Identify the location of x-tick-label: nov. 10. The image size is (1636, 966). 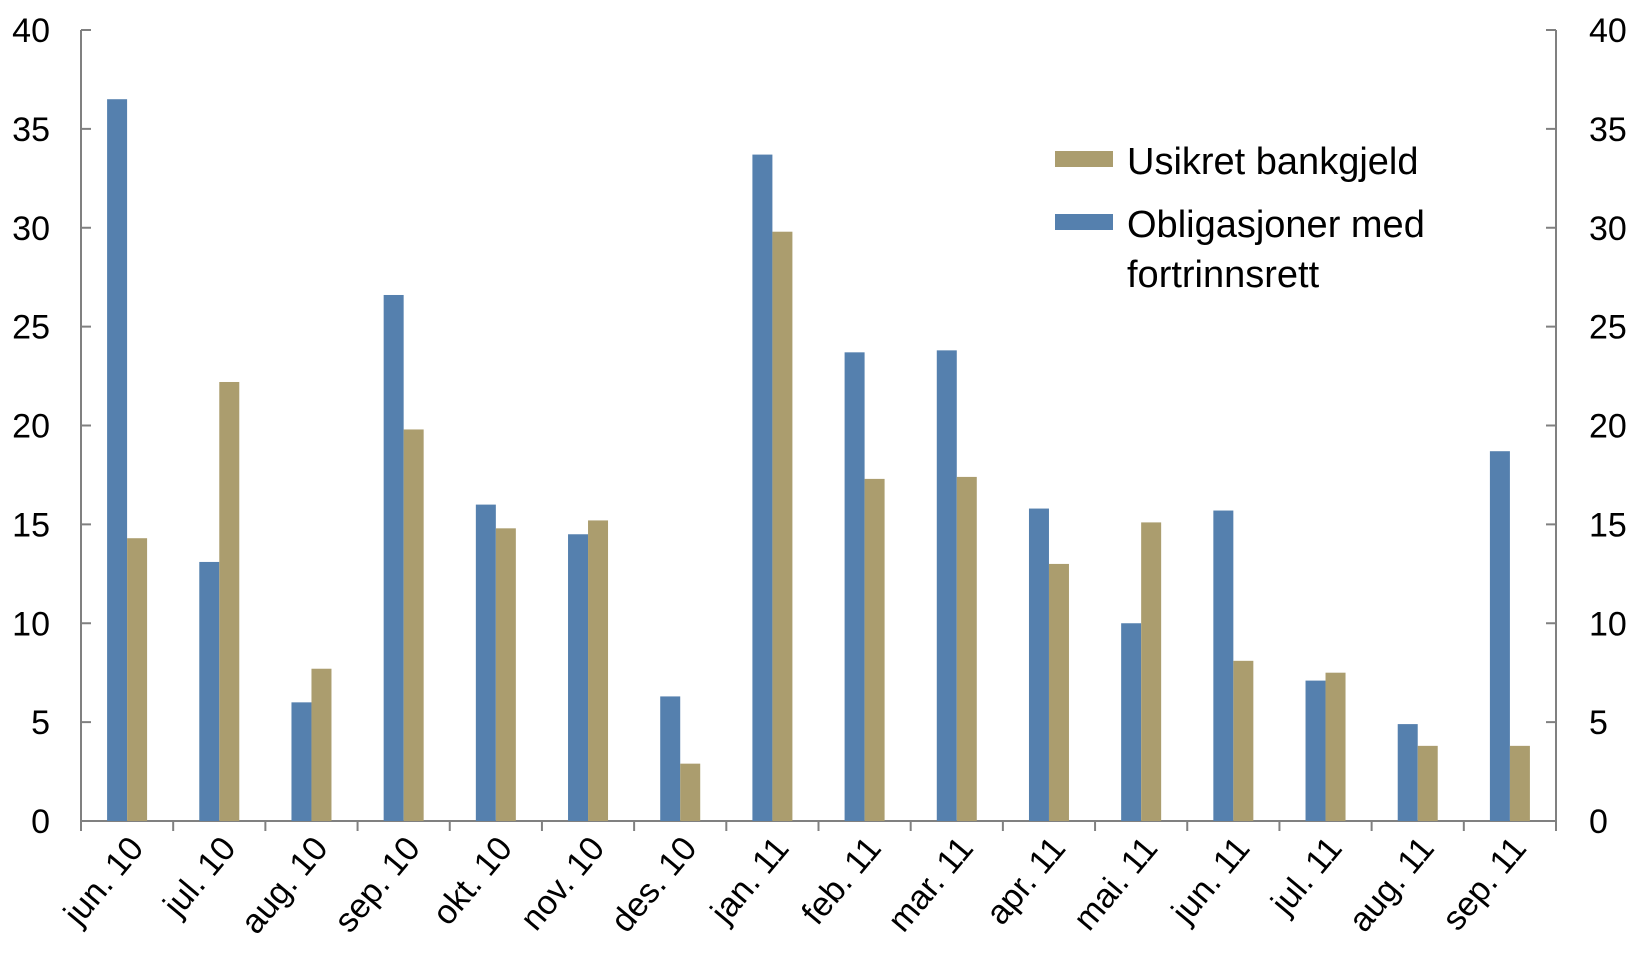
(562, 884).